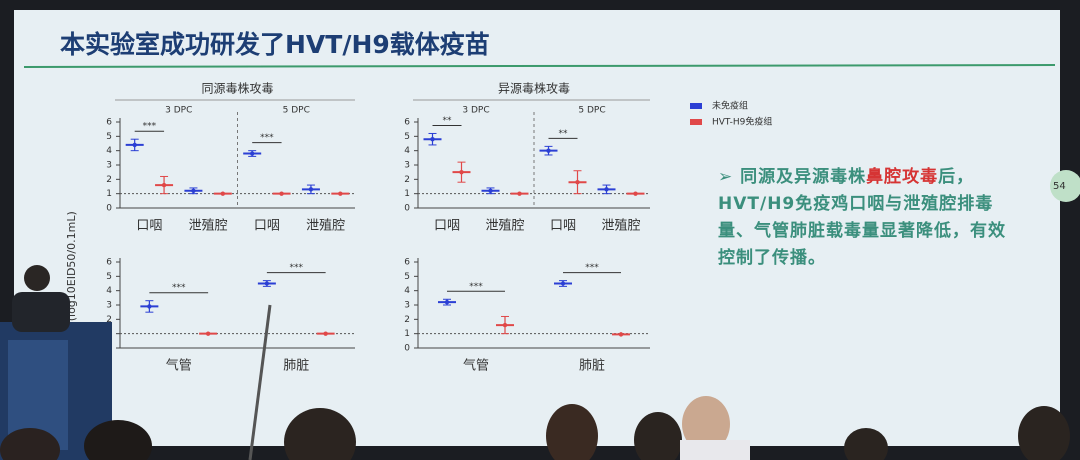 The width and height of the screenshot is (1080, 460). What do you see at coordinates (237, 88) in the screenshot?
I see `column-title: 同源毒株攻毒` at bounding box center [237, 88].